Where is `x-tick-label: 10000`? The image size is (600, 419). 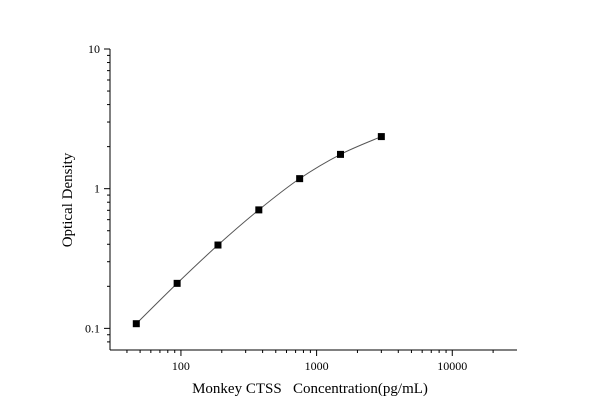 x-tick-label: 10000 is located at coordinates (452, 366).